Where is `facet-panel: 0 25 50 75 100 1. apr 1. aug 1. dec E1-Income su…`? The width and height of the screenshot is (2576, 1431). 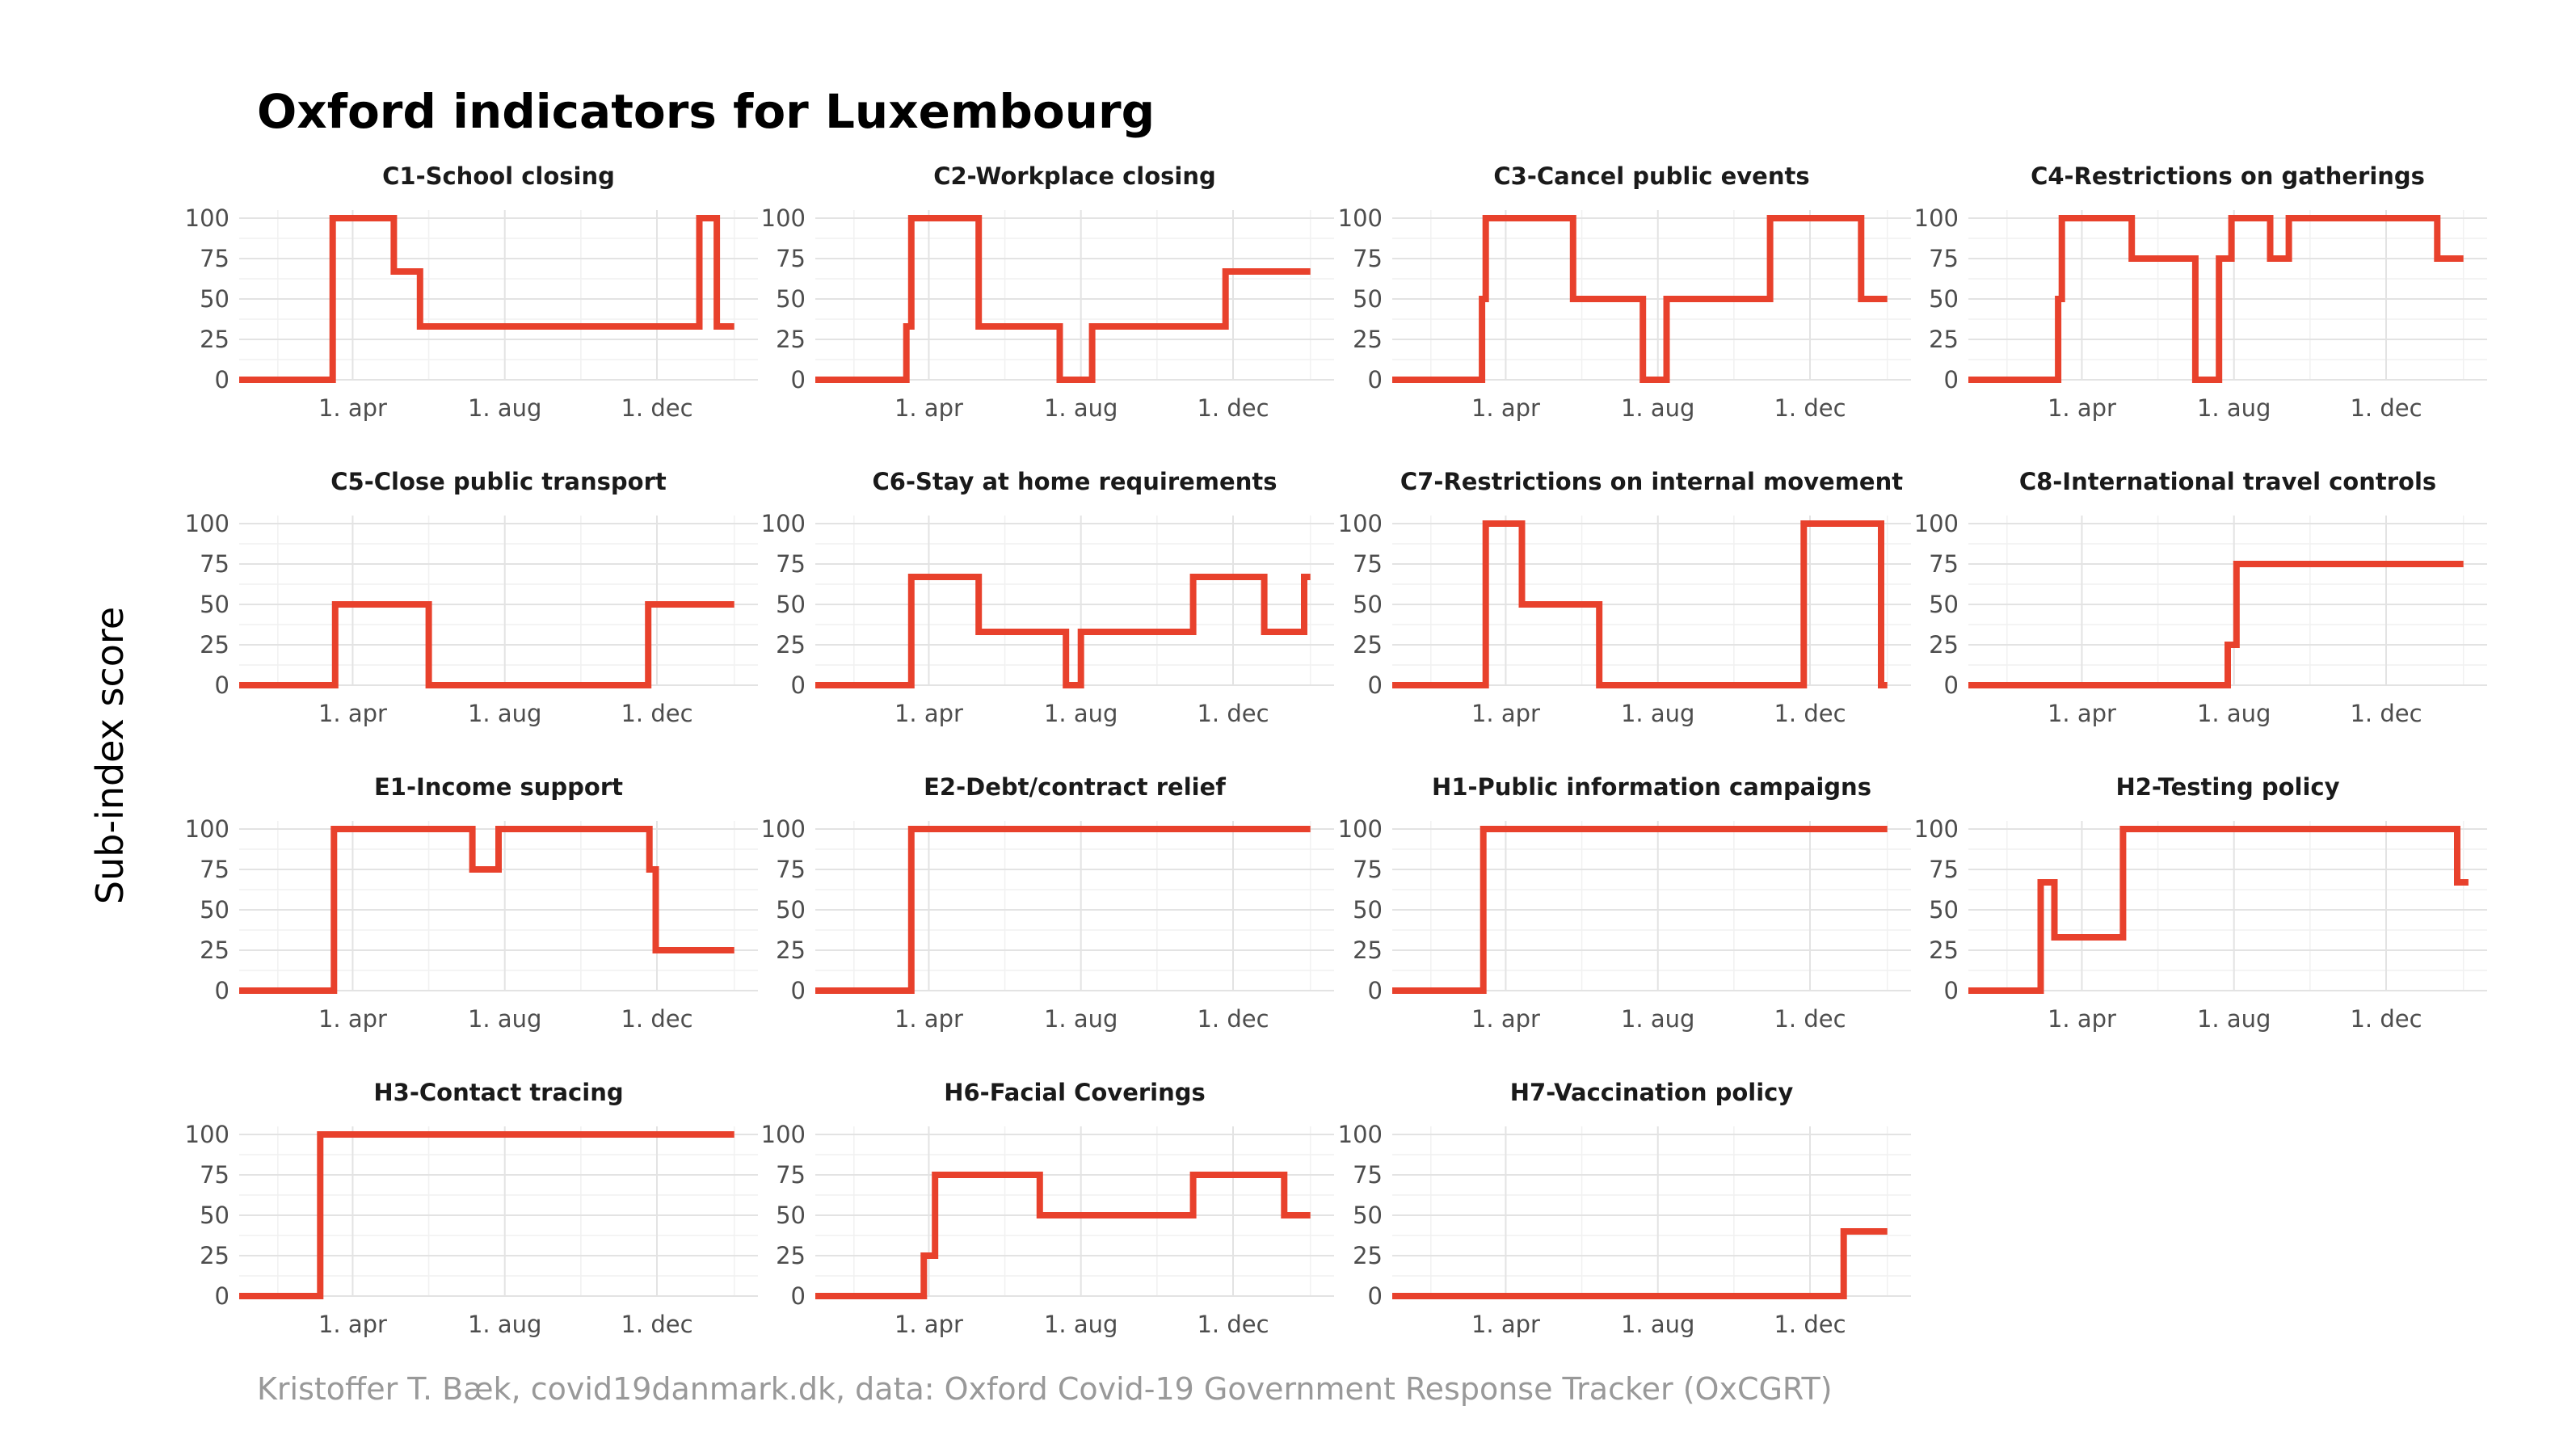
facet-panel: 0 25 50 75 100 1. apr 1. aug 1. dec E1-Income su… is located at coordinates (471, 903).